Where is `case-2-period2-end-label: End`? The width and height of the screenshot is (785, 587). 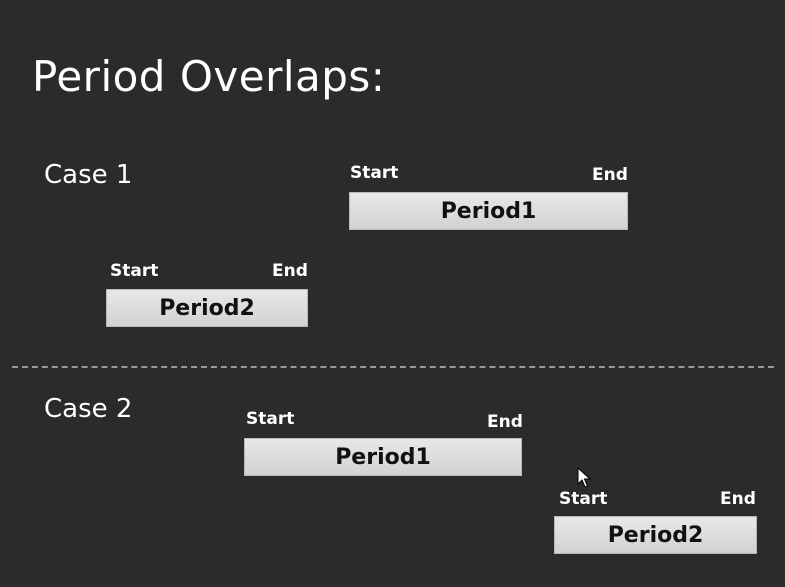 case-2-period2-end-label: End is located at coordinates (738, 499).